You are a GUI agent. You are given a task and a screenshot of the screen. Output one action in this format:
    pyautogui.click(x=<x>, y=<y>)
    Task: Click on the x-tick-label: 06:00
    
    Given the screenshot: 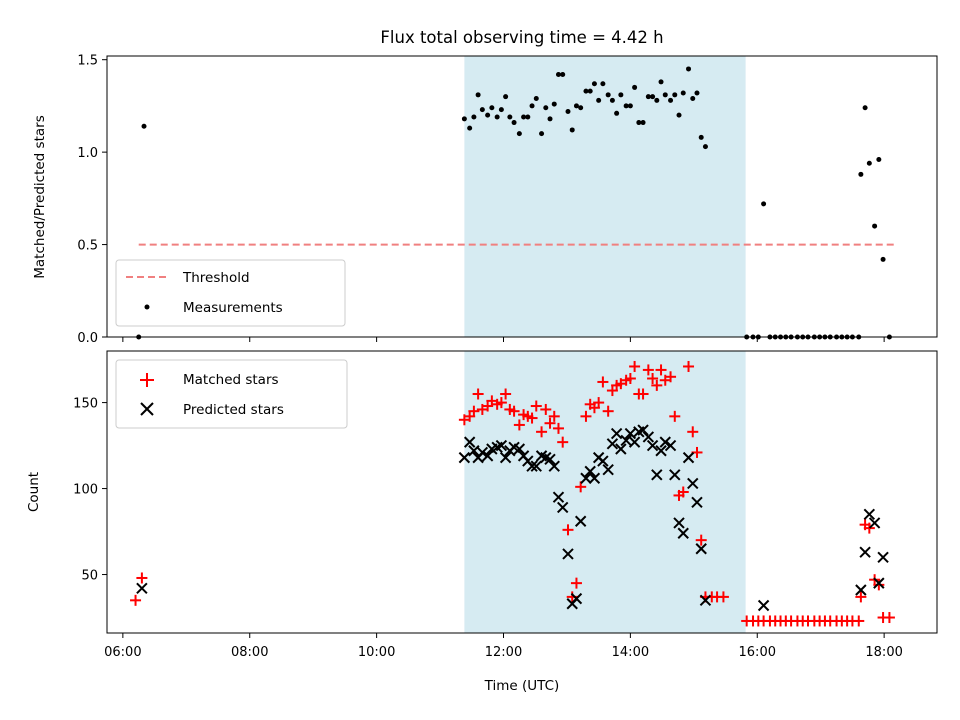 What is the action you would take?
    pyautogui.click(x=122, y=652)
    